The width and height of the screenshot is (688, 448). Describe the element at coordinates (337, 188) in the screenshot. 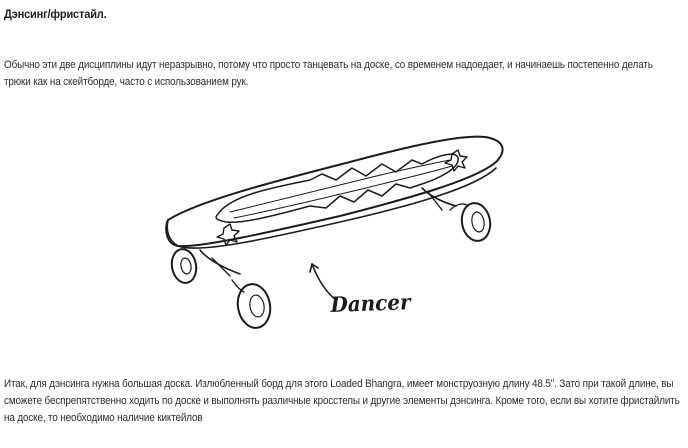

I see `grip-tape` at that location.